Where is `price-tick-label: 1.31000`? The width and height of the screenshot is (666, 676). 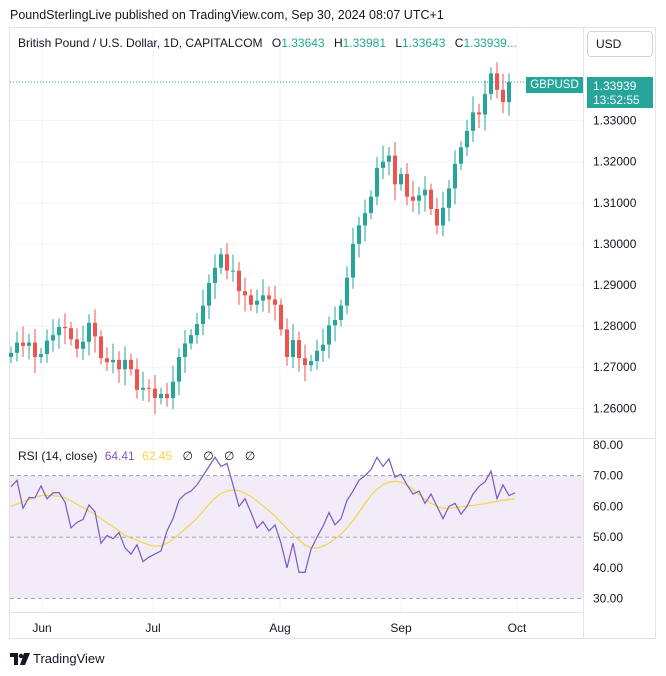
price-tick-label: 1.31000 is located at coordinates (615, 203).